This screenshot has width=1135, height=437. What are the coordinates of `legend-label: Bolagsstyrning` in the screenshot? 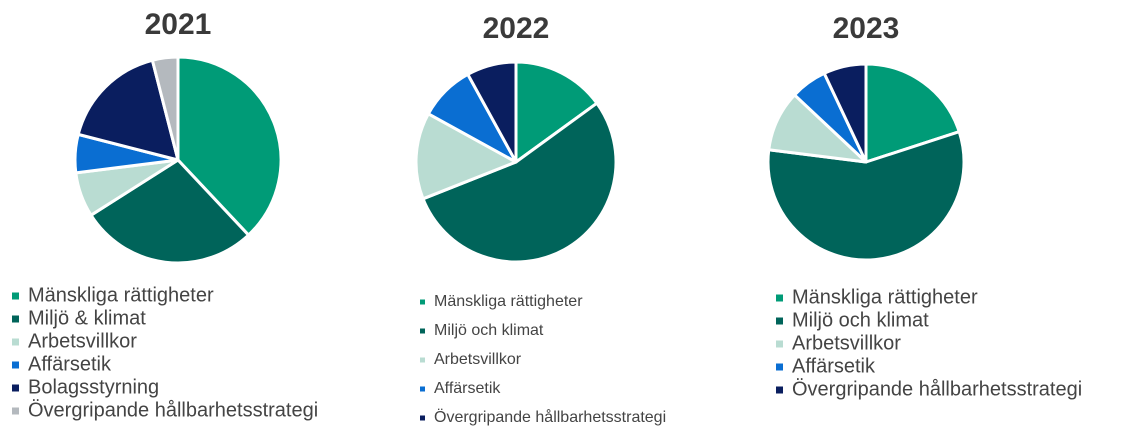 It's located at (93, 387).